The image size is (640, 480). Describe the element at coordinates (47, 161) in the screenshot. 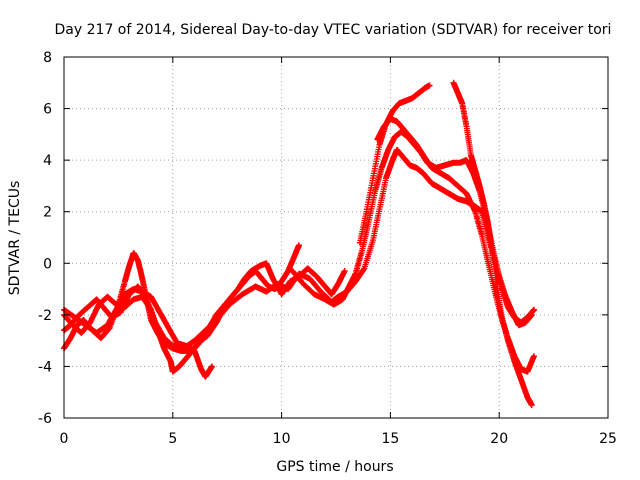

I see `y-tick-label: 4` at that location.